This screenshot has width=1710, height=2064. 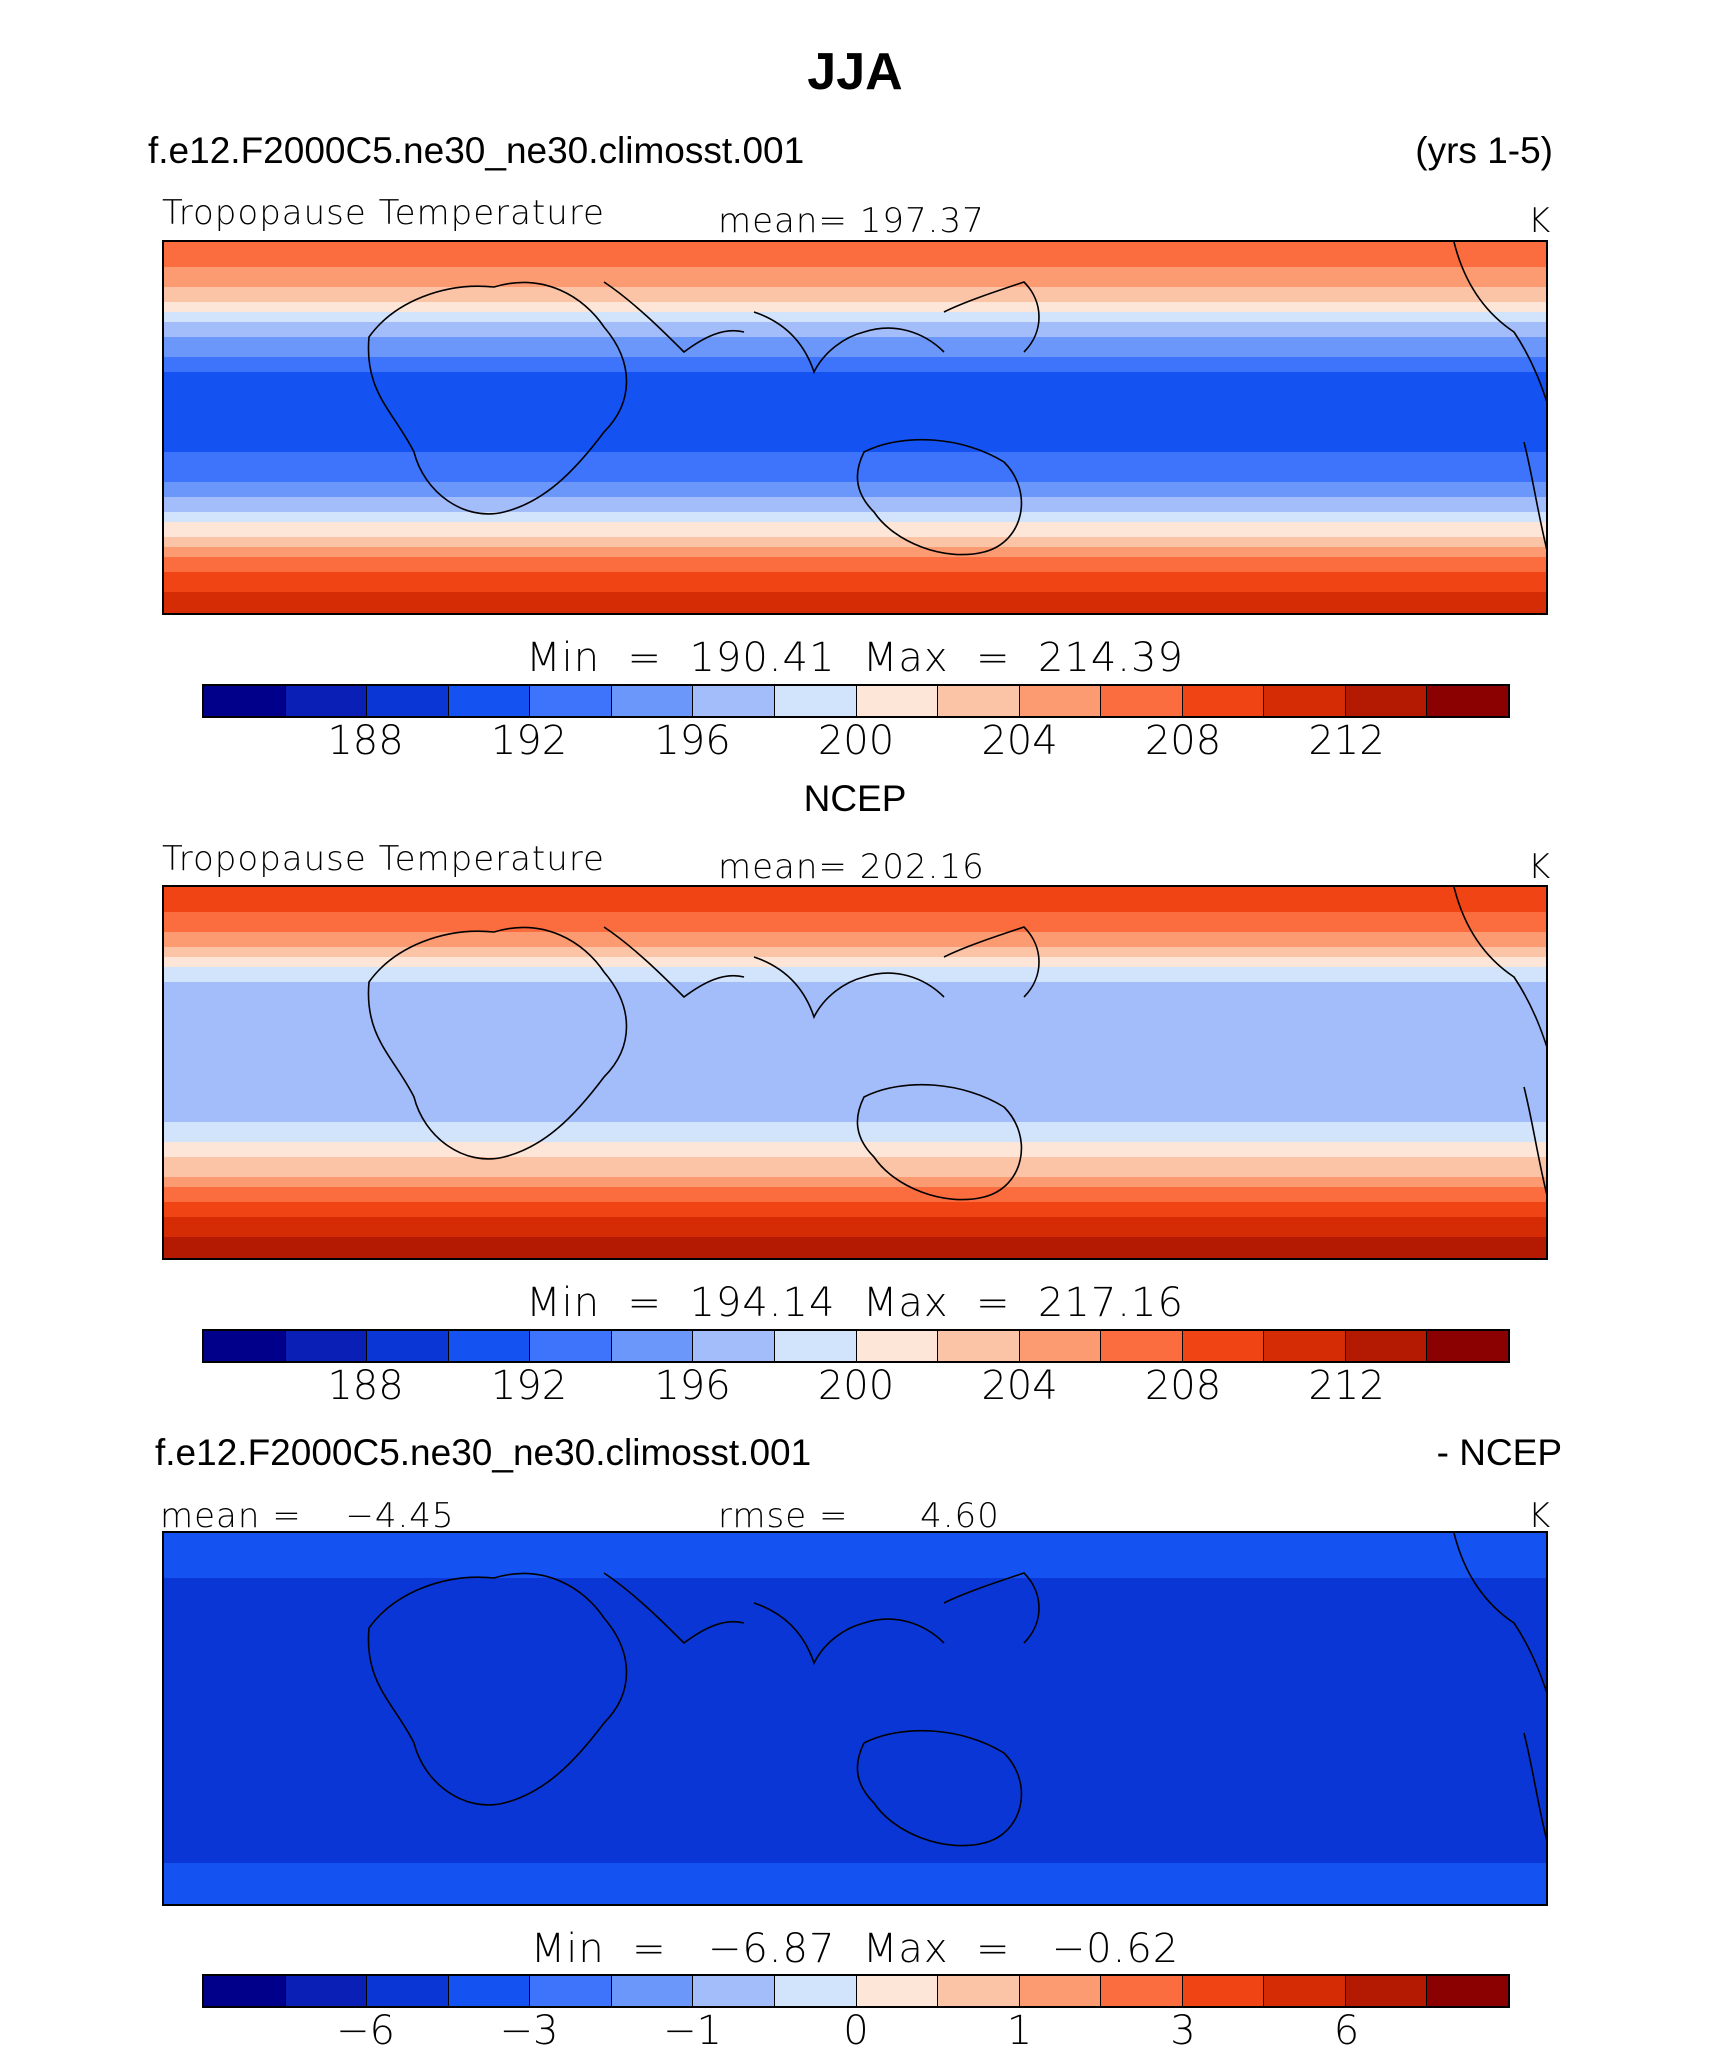 I want to click on colorbar-tick-label: 6, so click(x=1346, y=2031).